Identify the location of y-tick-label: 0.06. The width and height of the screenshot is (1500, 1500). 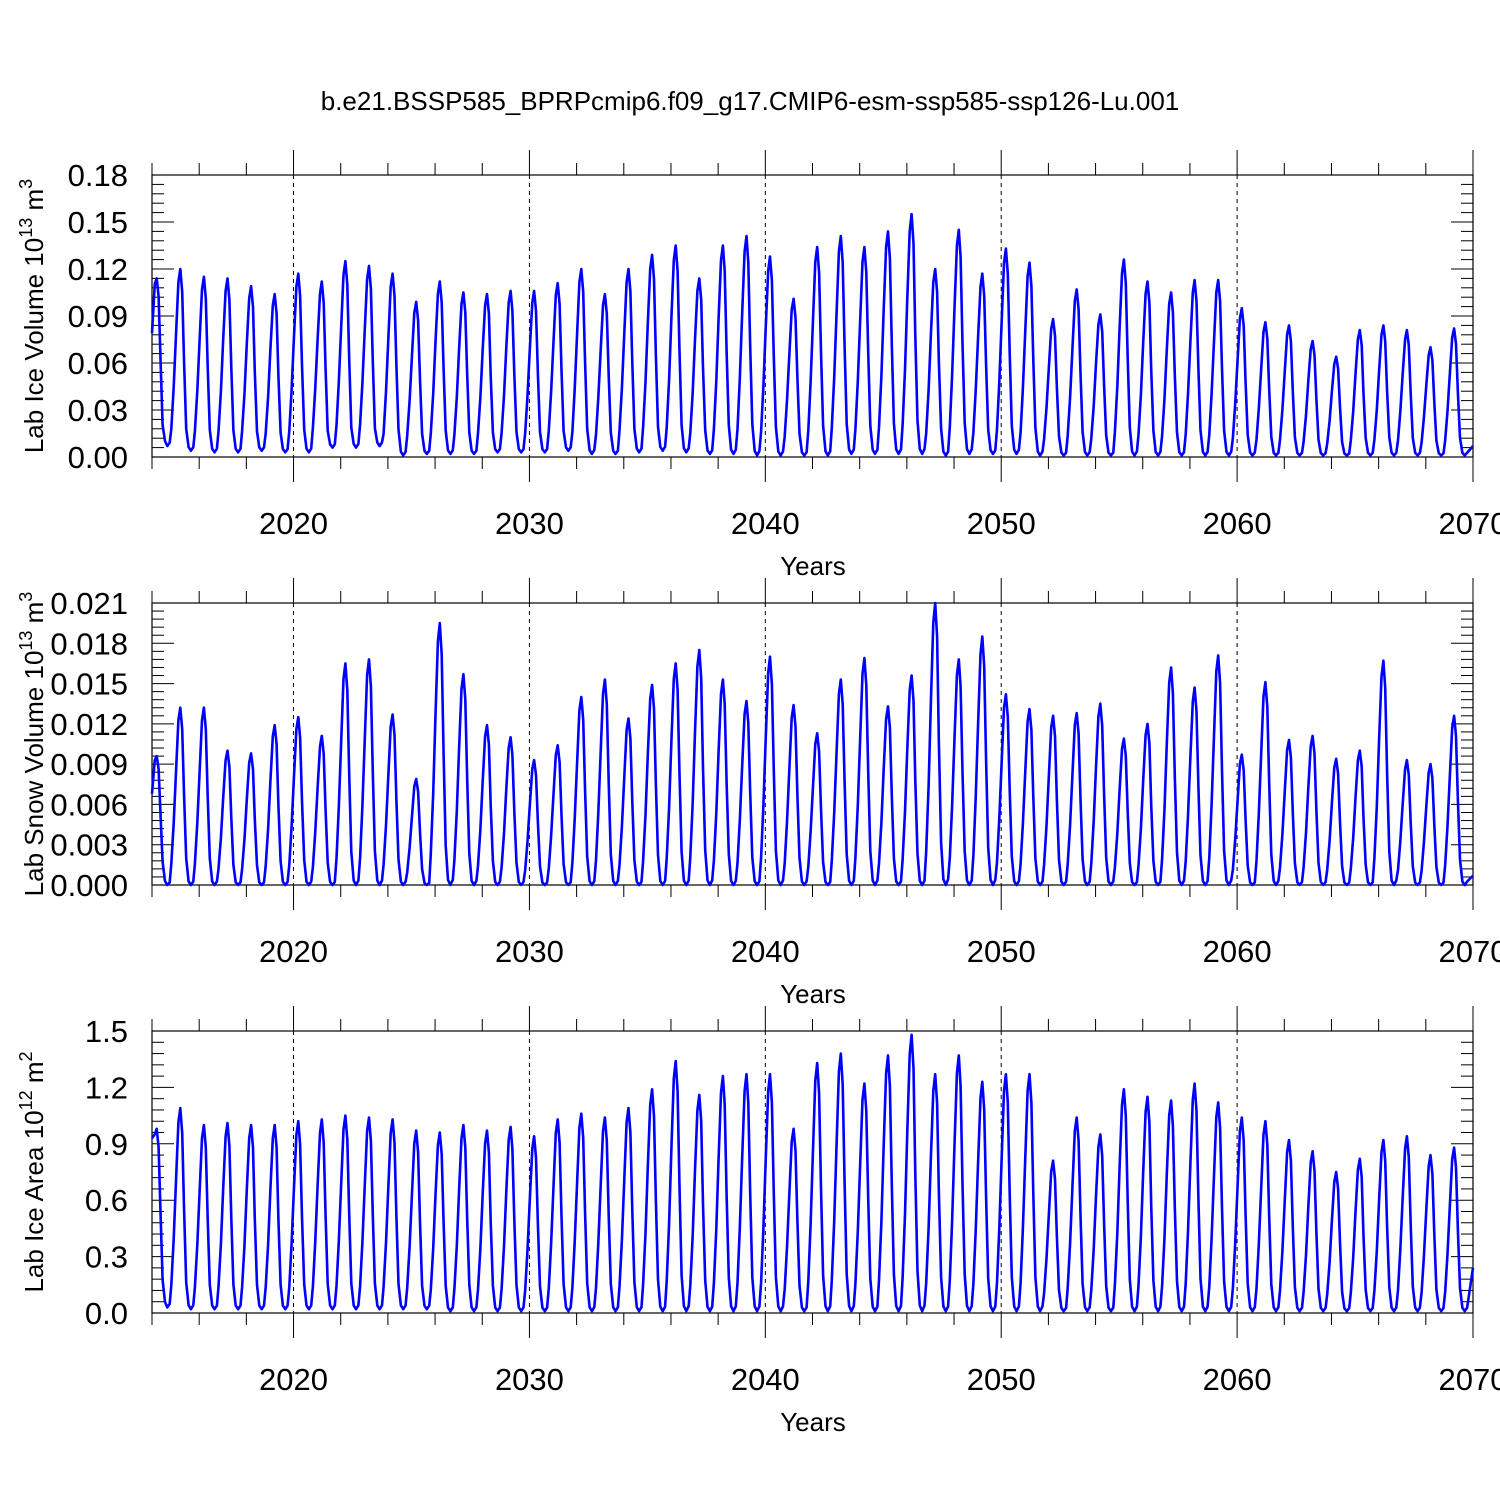
(98, 363).